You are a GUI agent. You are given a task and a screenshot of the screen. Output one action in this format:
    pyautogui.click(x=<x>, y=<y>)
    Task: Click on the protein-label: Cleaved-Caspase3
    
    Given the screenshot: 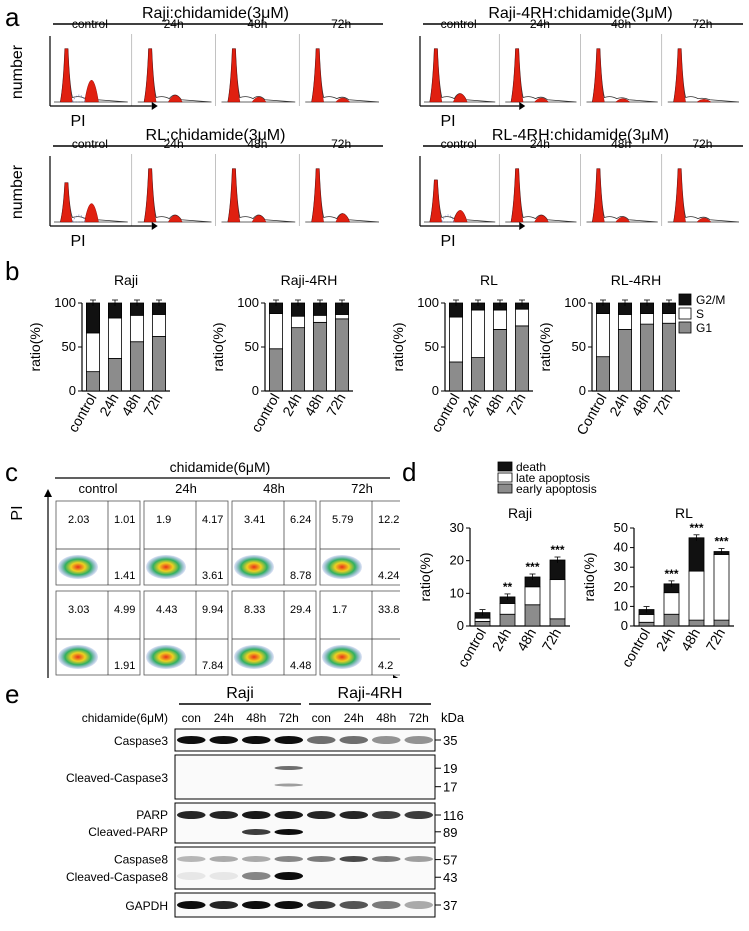 What is the action you would take?
    pyautogui.click(x=117, y=778)
    